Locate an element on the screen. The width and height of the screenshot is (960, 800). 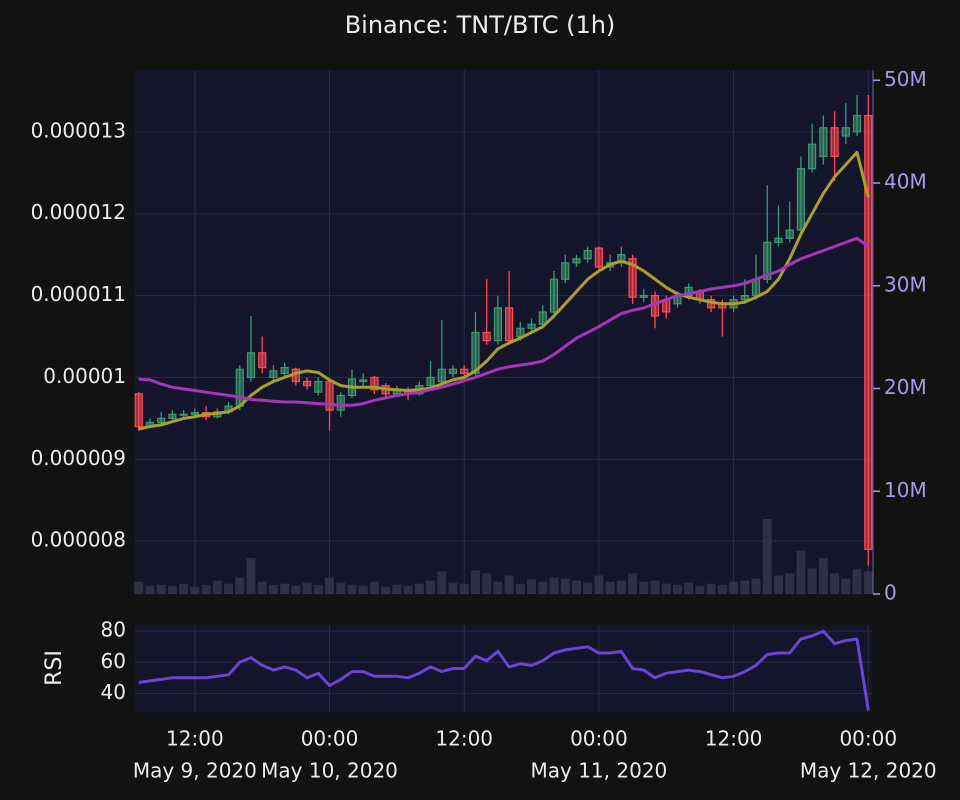
y2-tick-label: 20M is located at coordinates (905, 387).